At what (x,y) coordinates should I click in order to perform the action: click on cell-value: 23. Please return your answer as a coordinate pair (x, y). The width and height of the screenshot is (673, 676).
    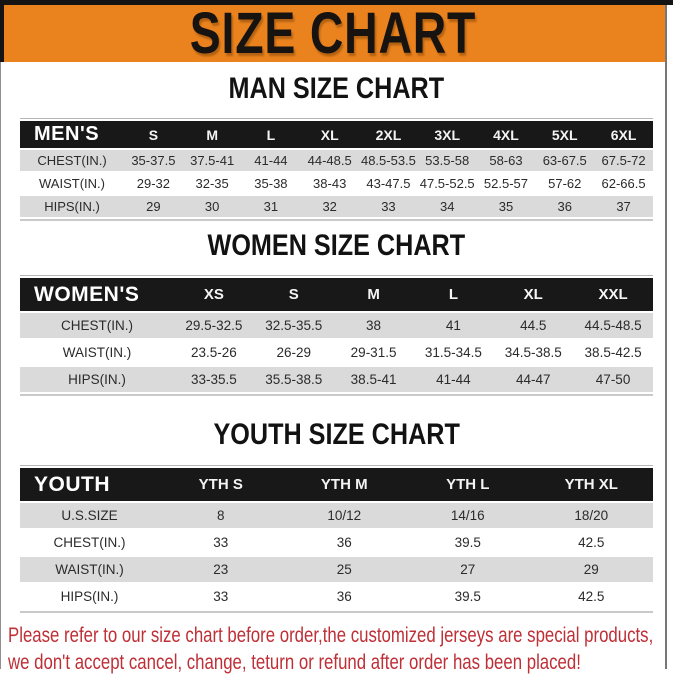
    Looking at the image, I should click on (221, 569).